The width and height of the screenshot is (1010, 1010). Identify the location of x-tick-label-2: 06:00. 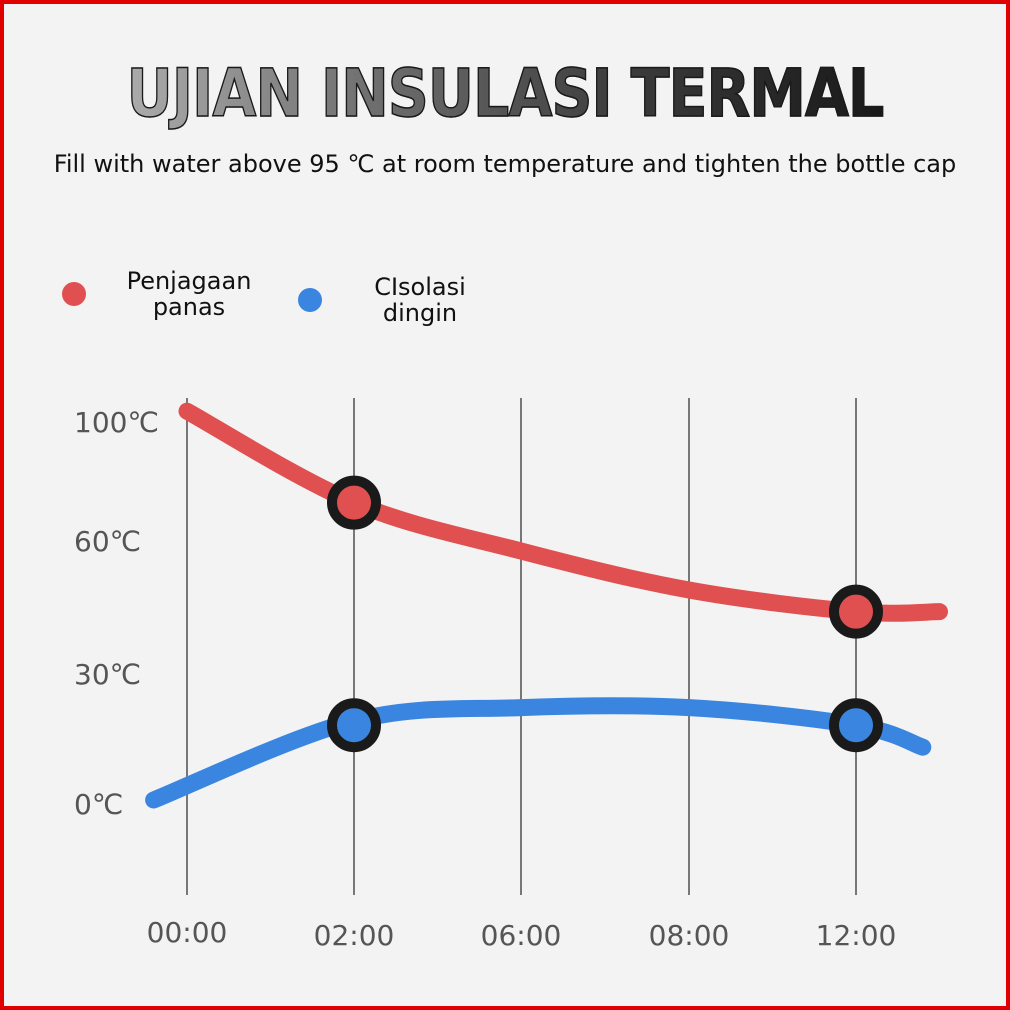
(521, 935).